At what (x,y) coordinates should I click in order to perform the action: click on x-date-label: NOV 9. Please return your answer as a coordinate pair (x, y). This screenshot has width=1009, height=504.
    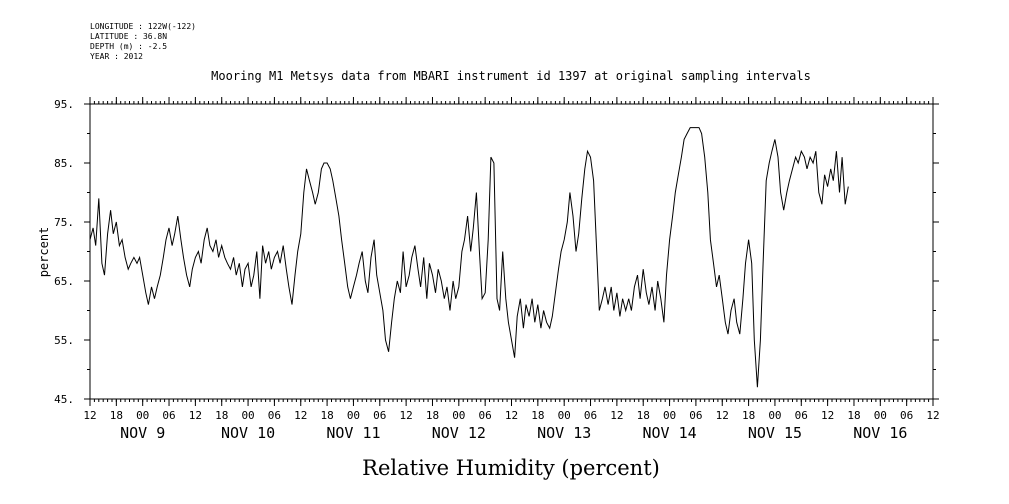
    Looking at the image, I should click on (142, 433).